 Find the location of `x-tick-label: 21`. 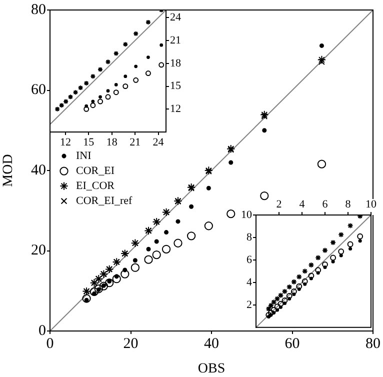

x-tick-label: 21 is located at coordinates (135, 142).